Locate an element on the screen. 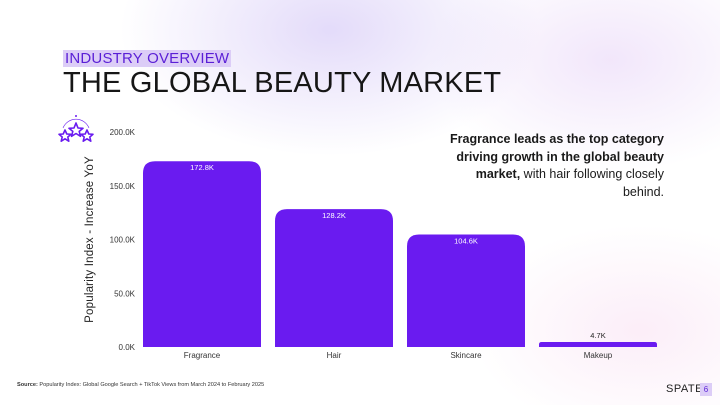 Image resolution: width=720 pixels, height=405 pixels. x-tick-label: Fragrance is located at coordinates (202, 355).